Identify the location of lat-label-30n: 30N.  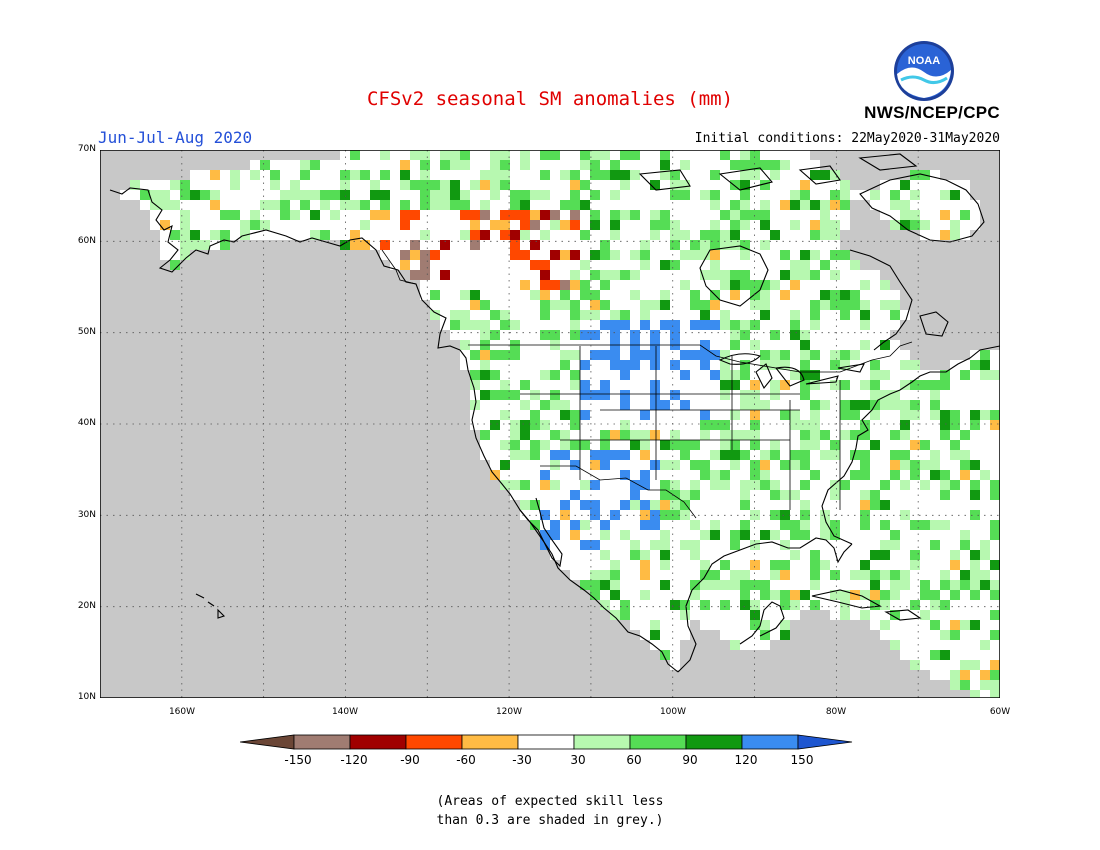
(86, 515).